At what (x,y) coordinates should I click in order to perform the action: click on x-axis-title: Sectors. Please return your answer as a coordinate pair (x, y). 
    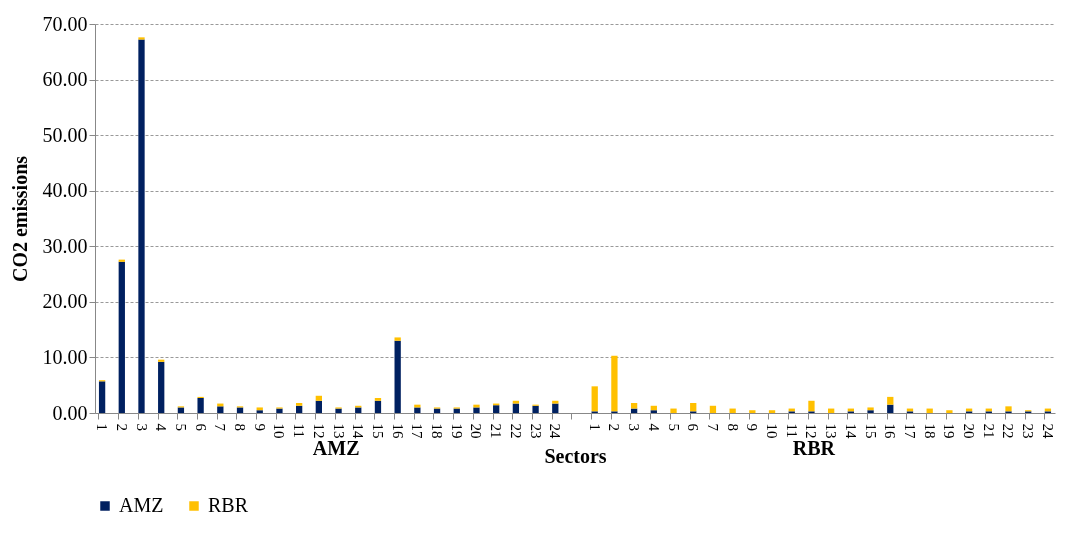
    Looking at the image, I should click on (575, 455).